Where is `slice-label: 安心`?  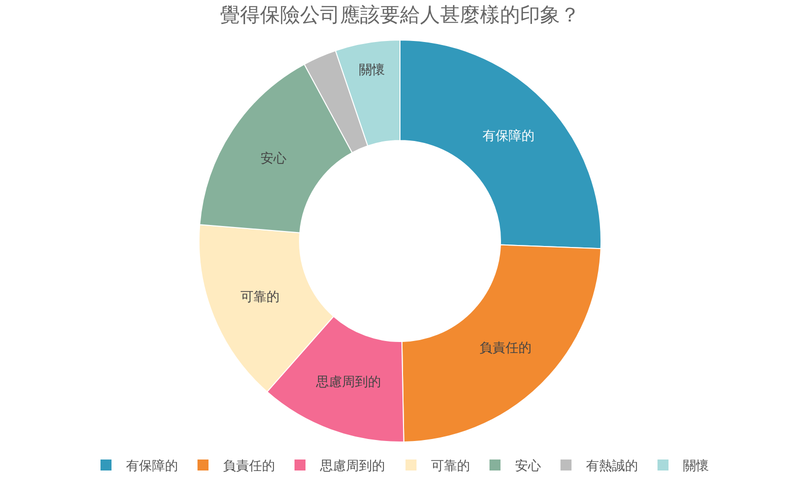 slice-label: 安心 is located at coordinates (273, 158).